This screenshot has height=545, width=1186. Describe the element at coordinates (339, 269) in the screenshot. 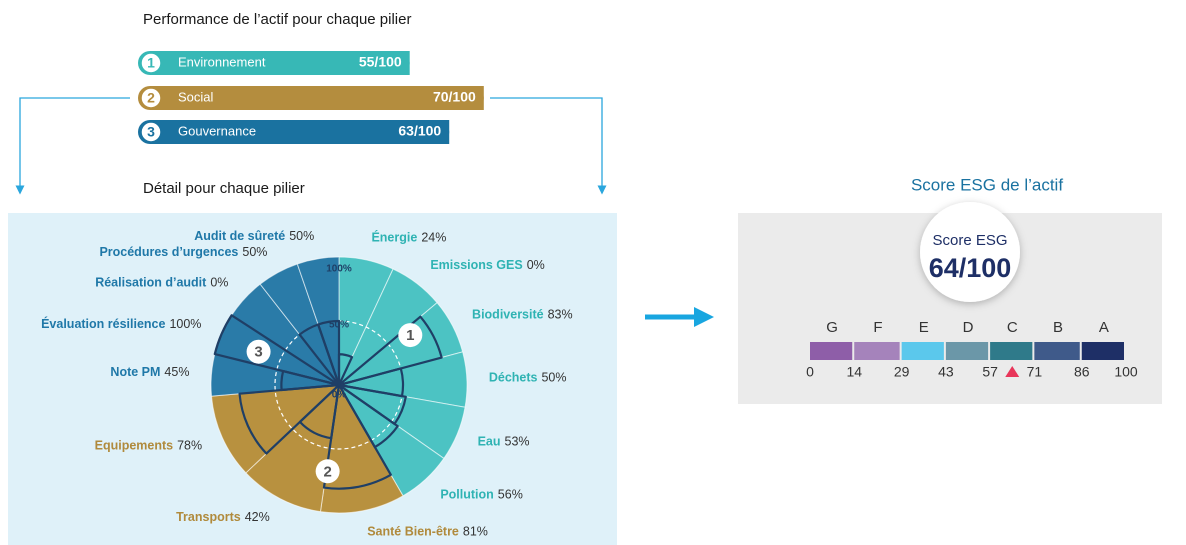

I see `ring-label: 100%` at that location.